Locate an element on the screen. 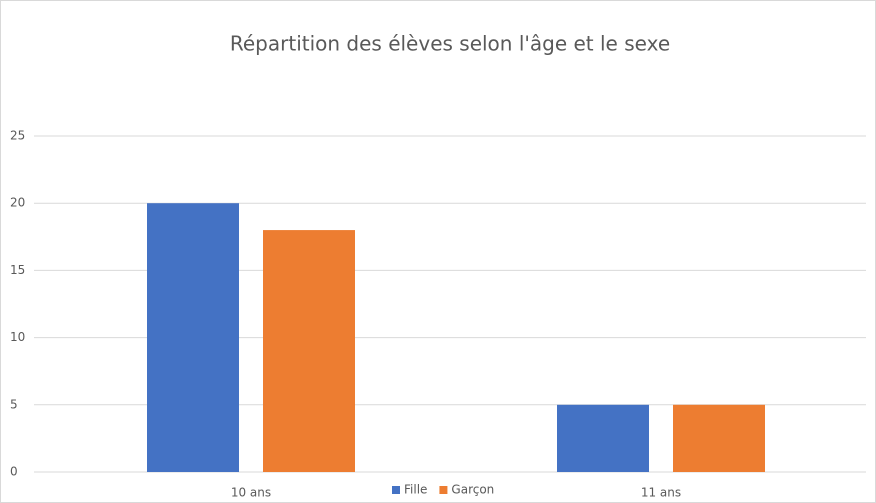 This screenshot has height=503, width=876. x-tick-label: 10 ans is located at coordinates (251, 493).